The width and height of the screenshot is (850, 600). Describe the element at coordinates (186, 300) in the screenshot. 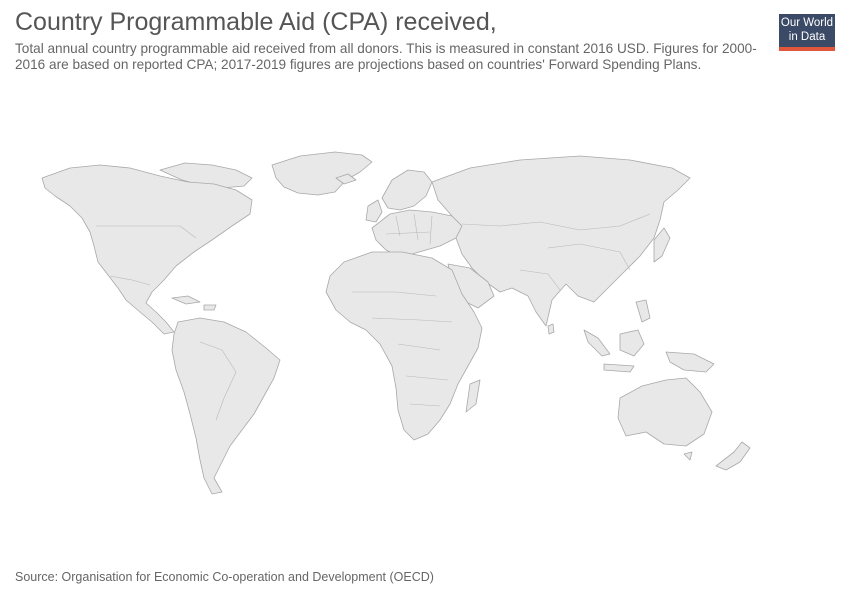

I see `cuba` at that location.